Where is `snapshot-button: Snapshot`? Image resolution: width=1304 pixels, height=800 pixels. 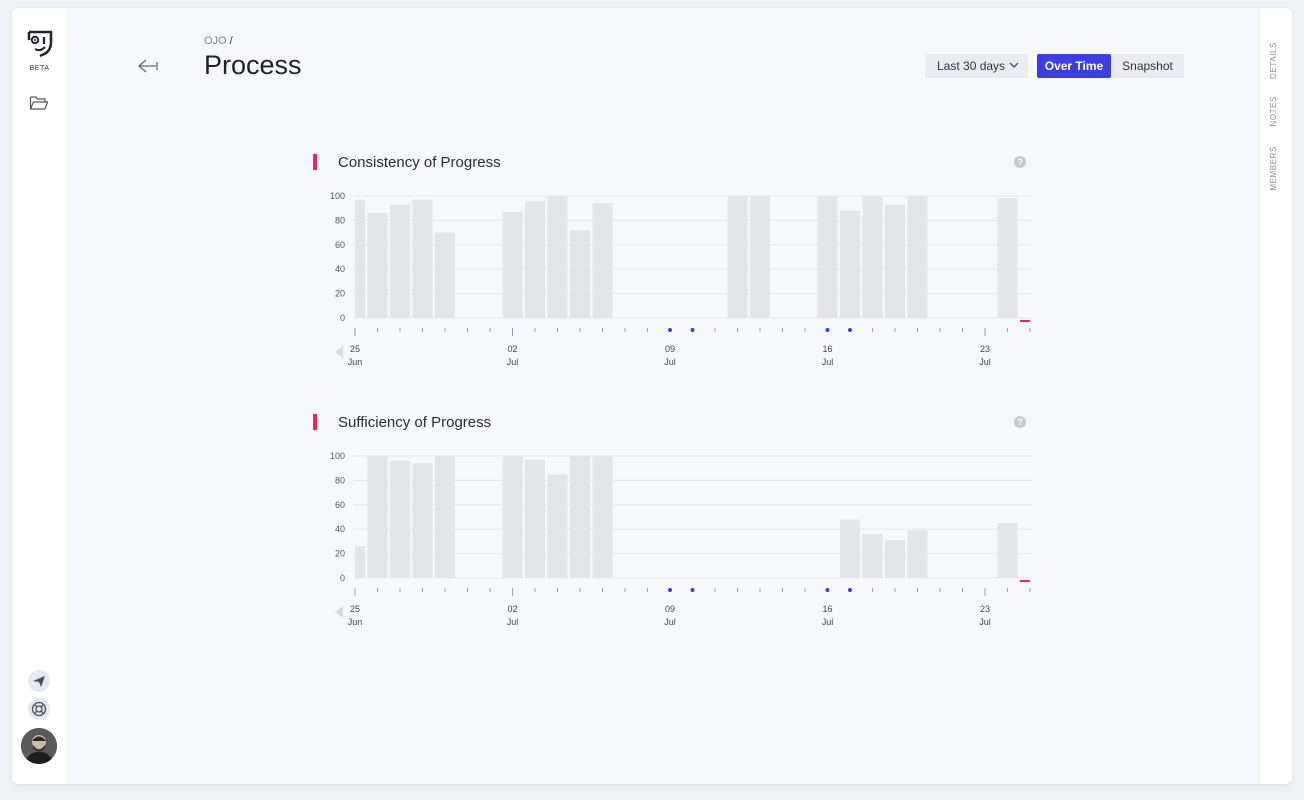 snapshot-button: Snapshot is located at coordinates (1147, 66).